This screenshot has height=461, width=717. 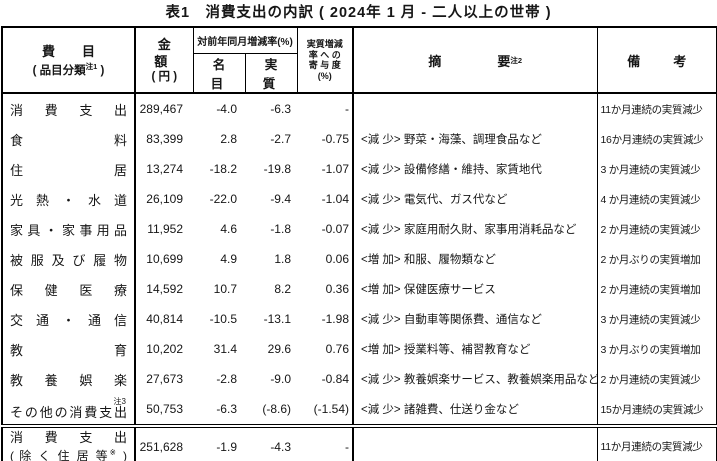 I want to click on column-header-amount: 金 額 ( 円 ), so click(x=166, y=60).